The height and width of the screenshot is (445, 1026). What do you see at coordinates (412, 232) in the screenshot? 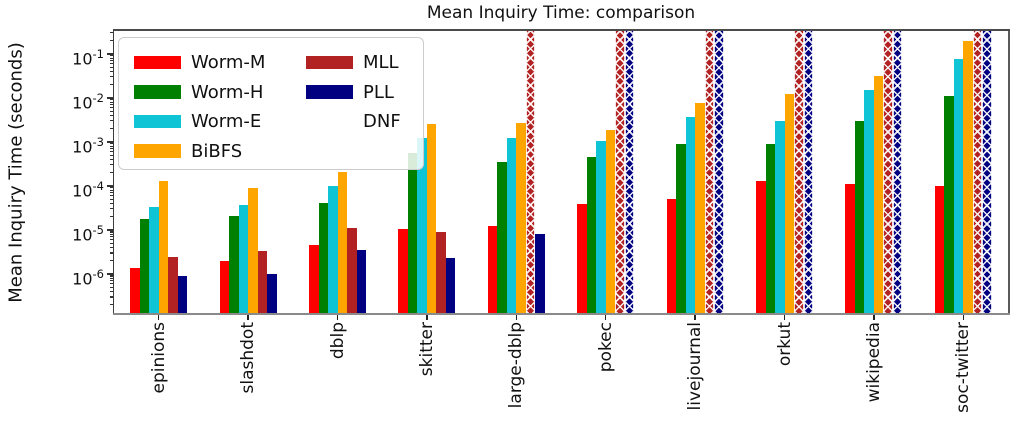
I see `bar-worm-h-skitter` at bounding box center [412, 232].